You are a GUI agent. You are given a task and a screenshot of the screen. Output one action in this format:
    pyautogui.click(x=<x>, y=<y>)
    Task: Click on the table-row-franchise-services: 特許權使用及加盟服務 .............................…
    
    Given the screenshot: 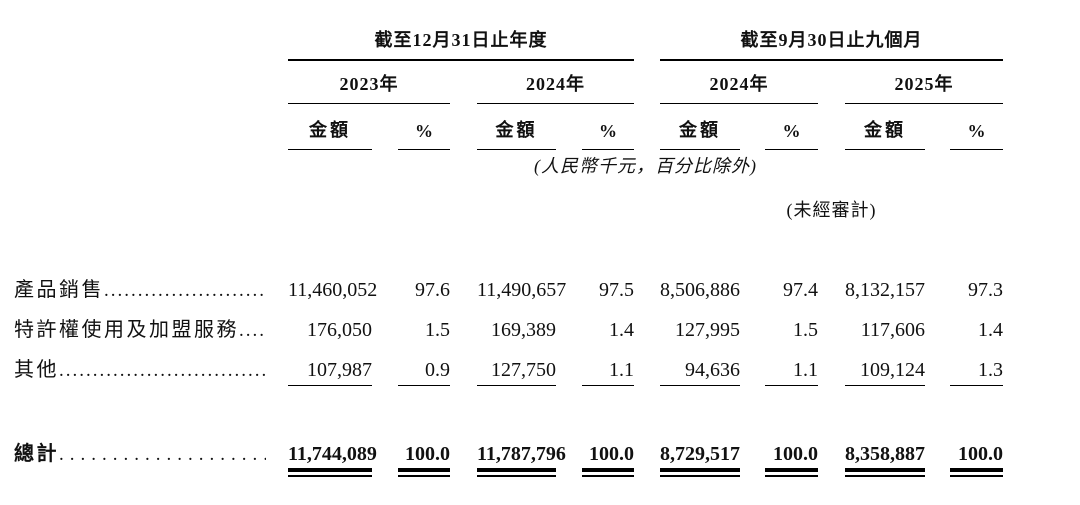 What is the action you would take?
    pyautogui.click(x=508, y=330)
    